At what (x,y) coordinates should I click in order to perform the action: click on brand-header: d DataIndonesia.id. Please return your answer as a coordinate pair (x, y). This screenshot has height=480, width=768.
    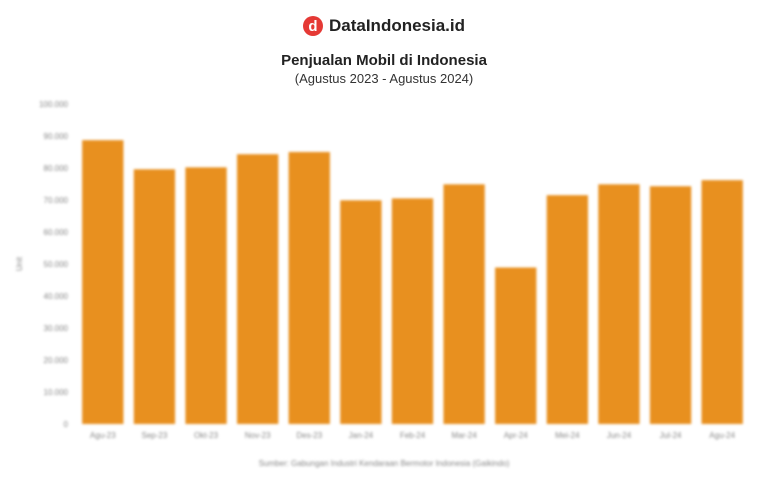
    Looking at the image, I should click on (384, 26).